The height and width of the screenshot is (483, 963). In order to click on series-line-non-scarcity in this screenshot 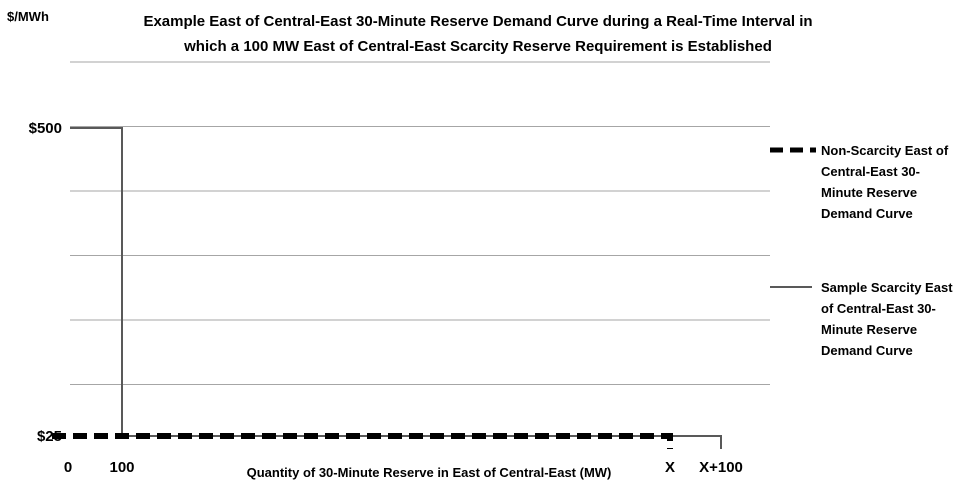, I will do `click(362, 441)`.